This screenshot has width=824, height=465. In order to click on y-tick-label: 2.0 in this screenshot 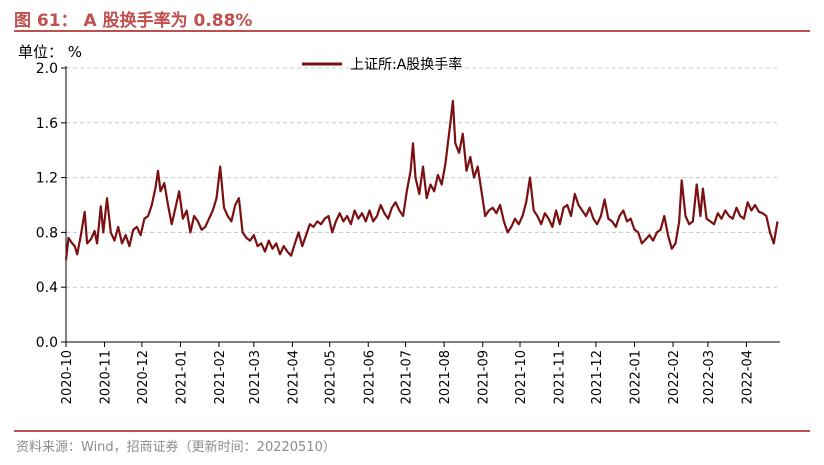, I will do `click(47, 69)`.